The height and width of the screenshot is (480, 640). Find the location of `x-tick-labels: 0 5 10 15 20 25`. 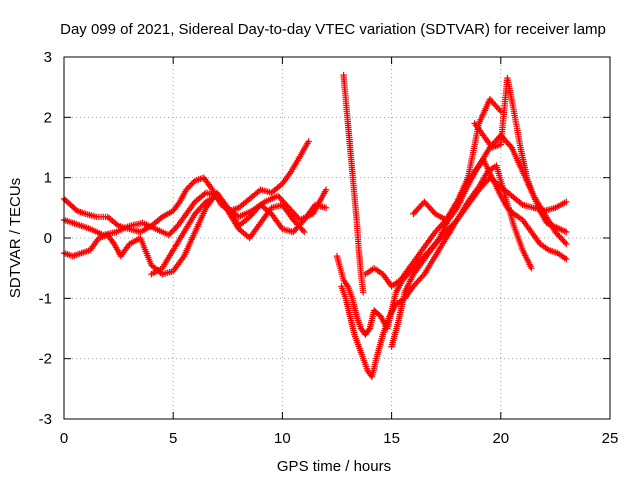

x-tick-labels: 0 5 10 15 20 25 is located at coordinates (339, 438).